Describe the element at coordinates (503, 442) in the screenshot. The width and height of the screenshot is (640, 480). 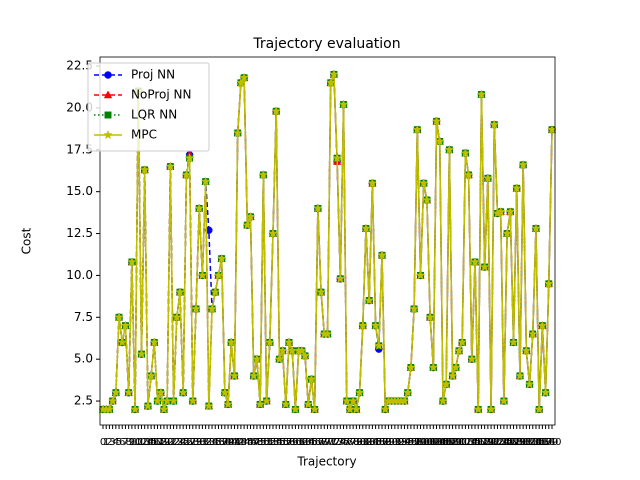
I see `x-tick-label: 125` at that location.